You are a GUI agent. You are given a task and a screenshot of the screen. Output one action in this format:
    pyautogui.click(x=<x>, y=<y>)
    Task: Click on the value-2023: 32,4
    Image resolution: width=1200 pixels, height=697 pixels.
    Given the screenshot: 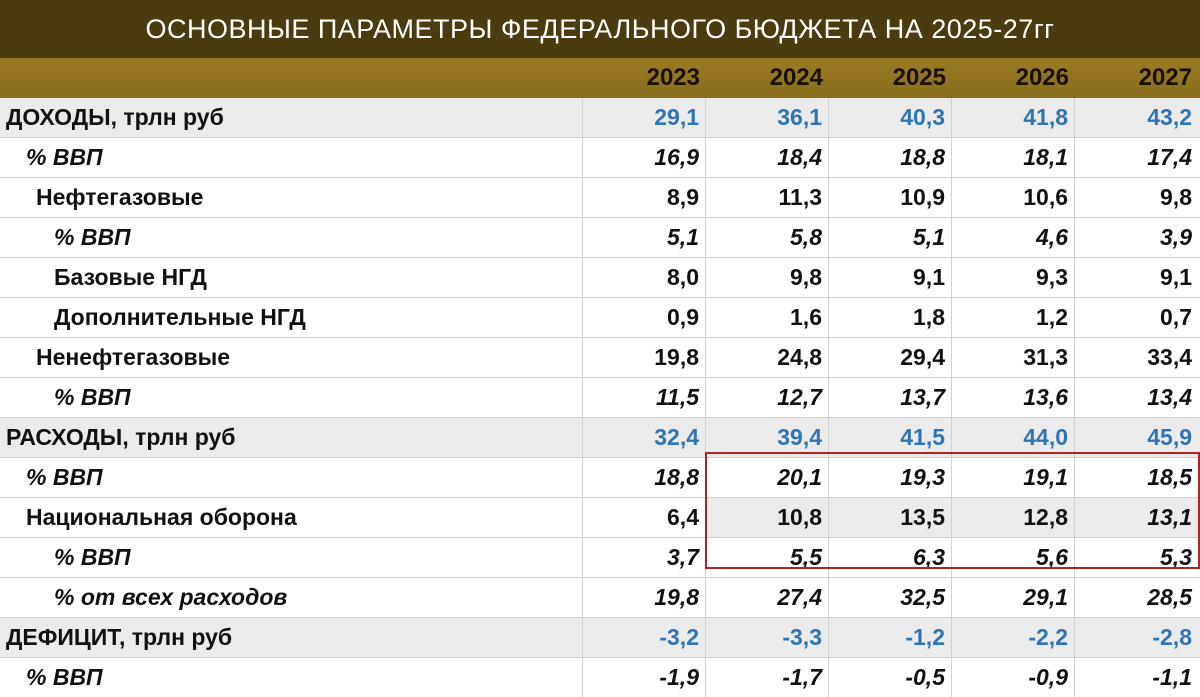 What is the action you would take?
    pyautogui.click(x=644, y=437)
    